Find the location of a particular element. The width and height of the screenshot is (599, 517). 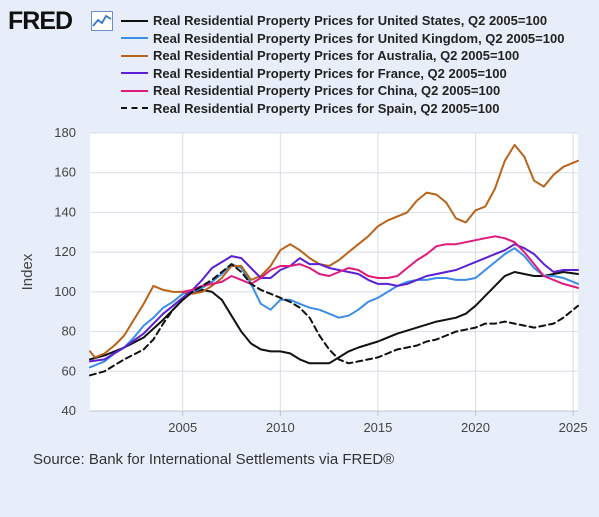

y-tick-label: 100 is located at coordinates (65, 291).